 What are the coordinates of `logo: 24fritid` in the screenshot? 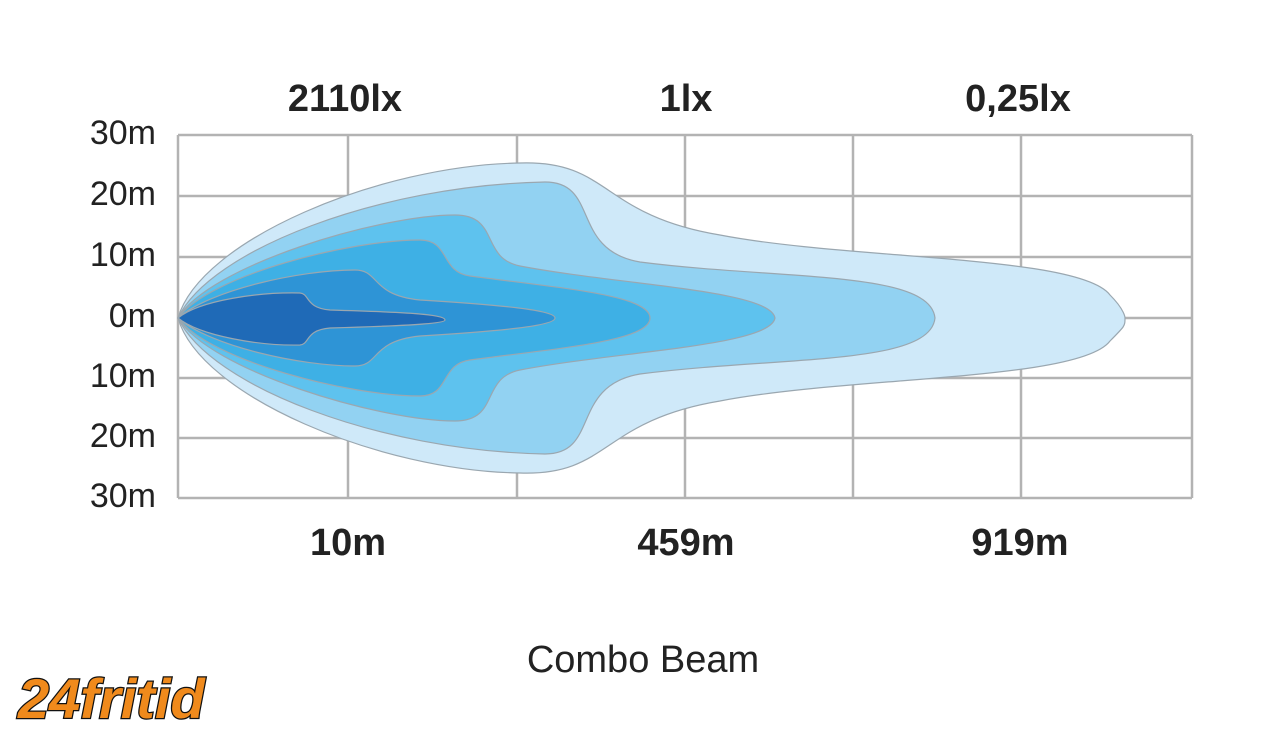 It's located at (111, 698).